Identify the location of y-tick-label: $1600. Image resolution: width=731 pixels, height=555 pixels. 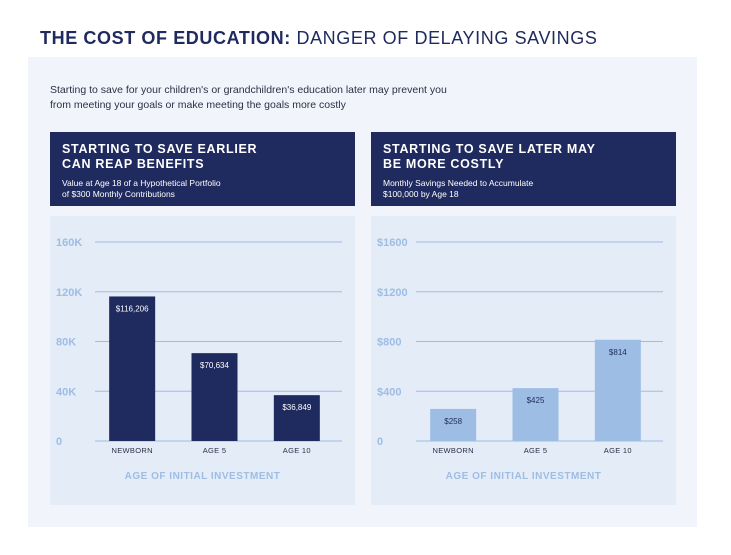
(392, 243).